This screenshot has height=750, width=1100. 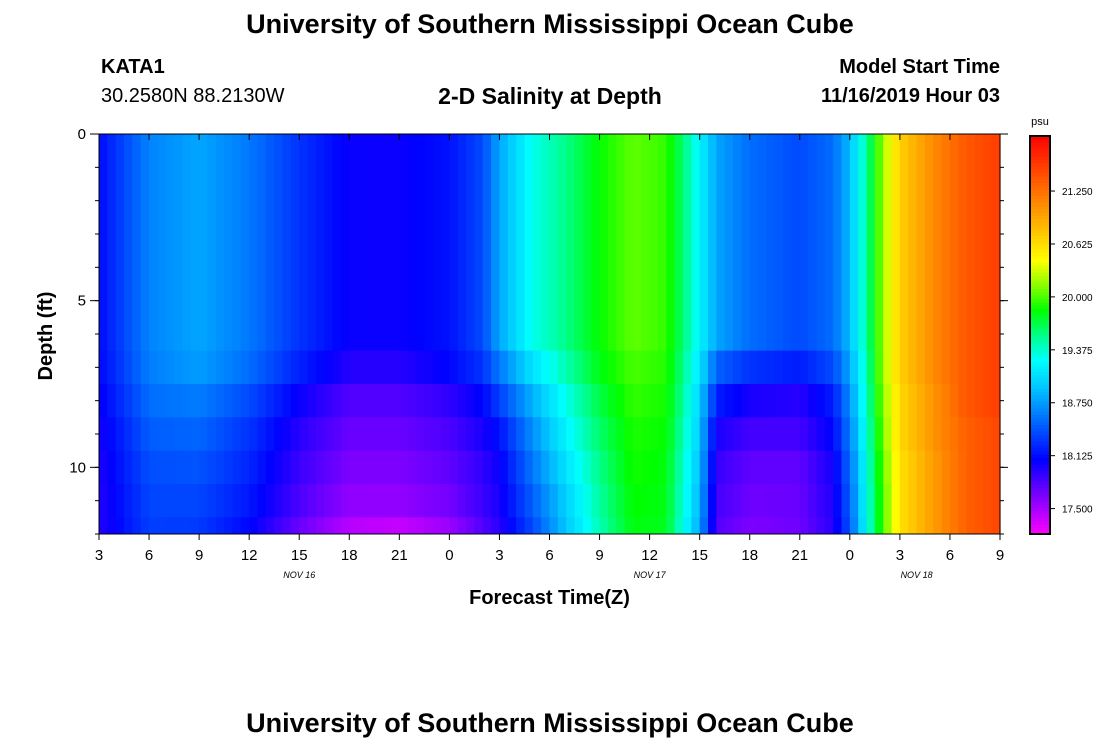 What do you see at coordinates (699, 555) in the screenshot?
I see `x-tick-label: 15` at bounding box center [699, 555].